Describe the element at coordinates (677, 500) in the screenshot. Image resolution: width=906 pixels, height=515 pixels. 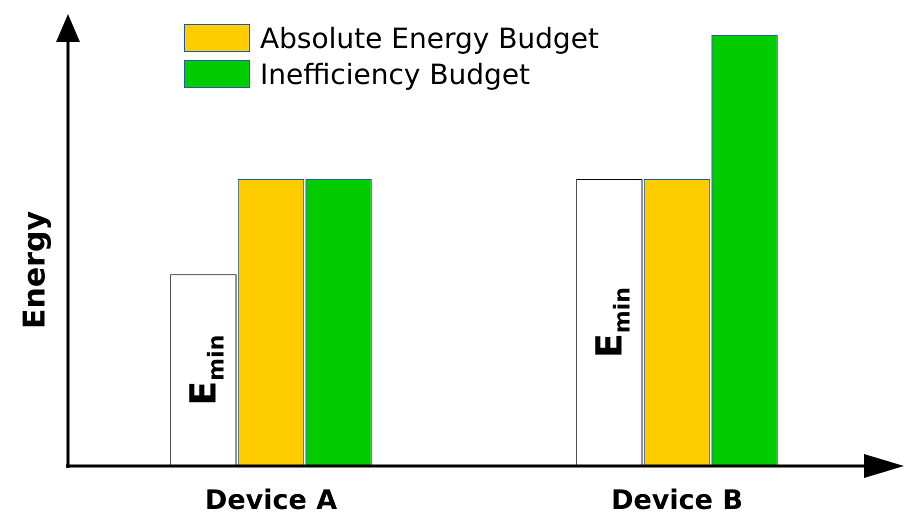
I see `x-tick-label: Device B` at that location.